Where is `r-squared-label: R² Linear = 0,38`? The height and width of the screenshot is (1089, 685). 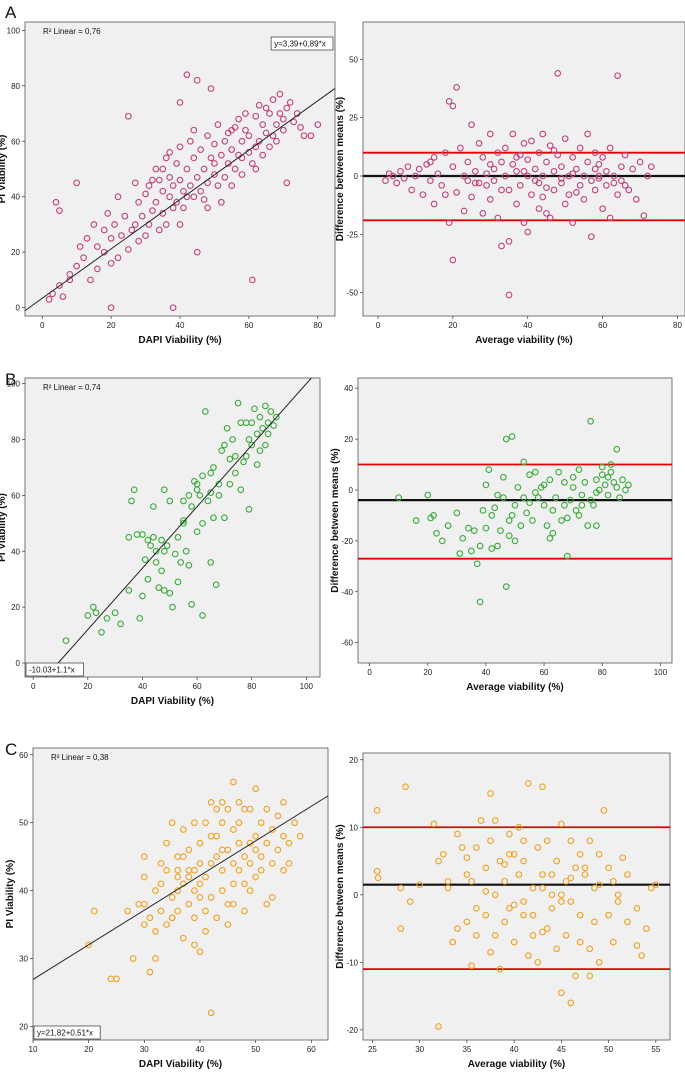
r-squared-label: R² Linear = 0,38 is located at coordinates (80, 757).